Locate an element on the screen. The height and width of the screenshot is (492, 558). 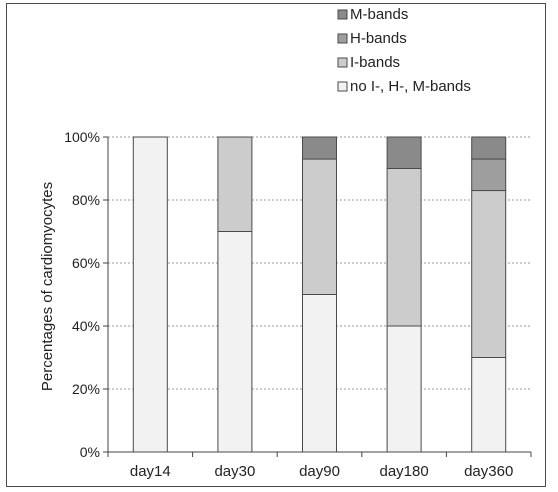
x-tick-label: day14 is located at coordinates (150, 471).